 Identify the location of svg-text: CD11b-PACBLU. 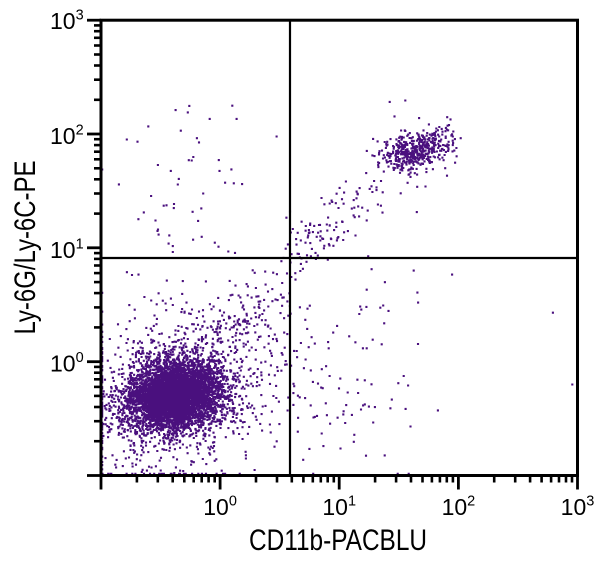
(338, 540).